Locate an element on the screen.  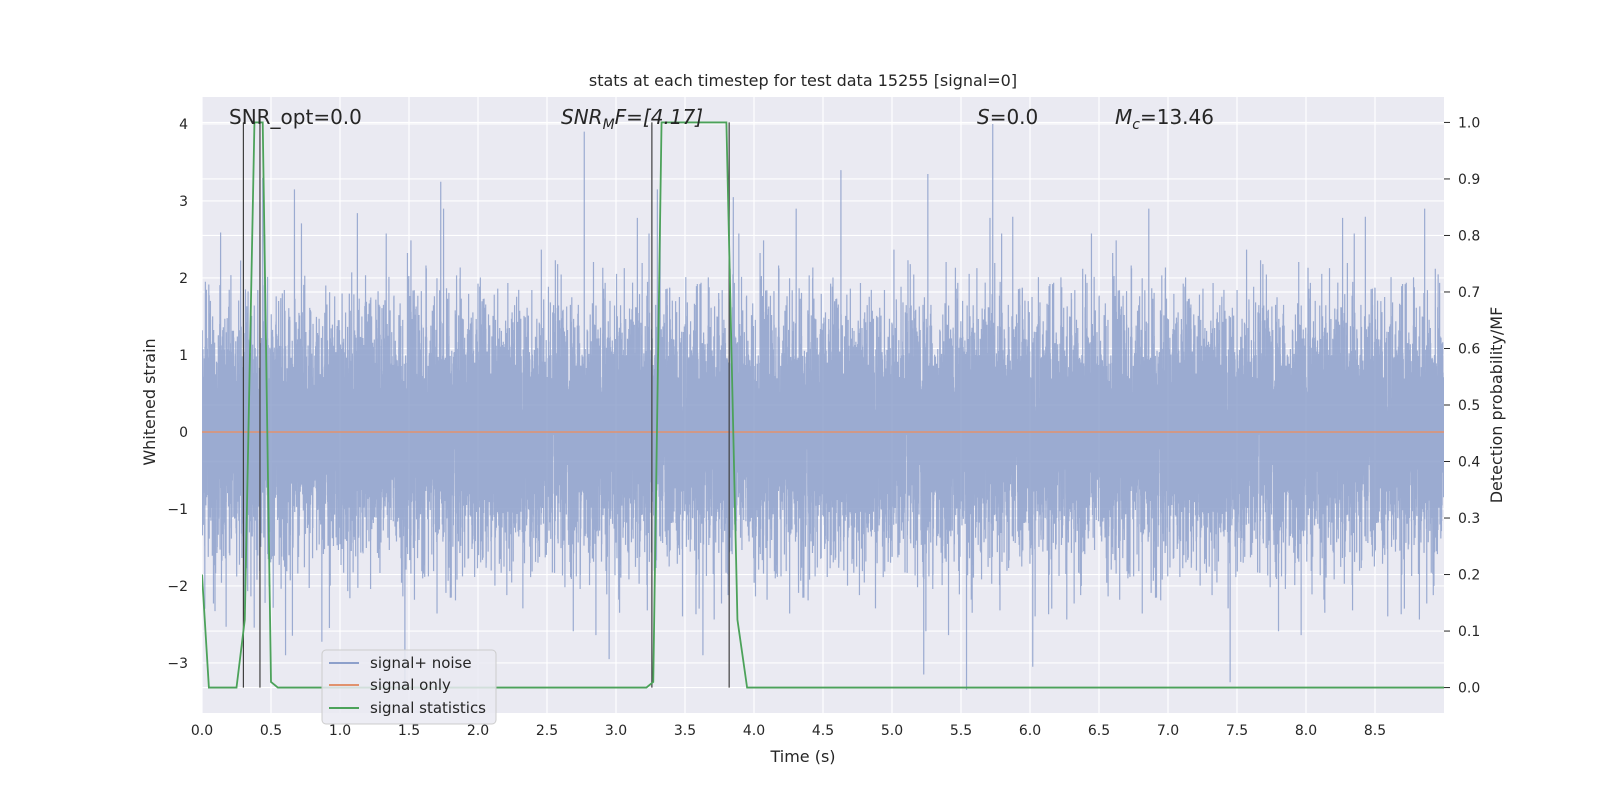
y2-tick-label: 0.0 is located at coordinates (1469, 689).